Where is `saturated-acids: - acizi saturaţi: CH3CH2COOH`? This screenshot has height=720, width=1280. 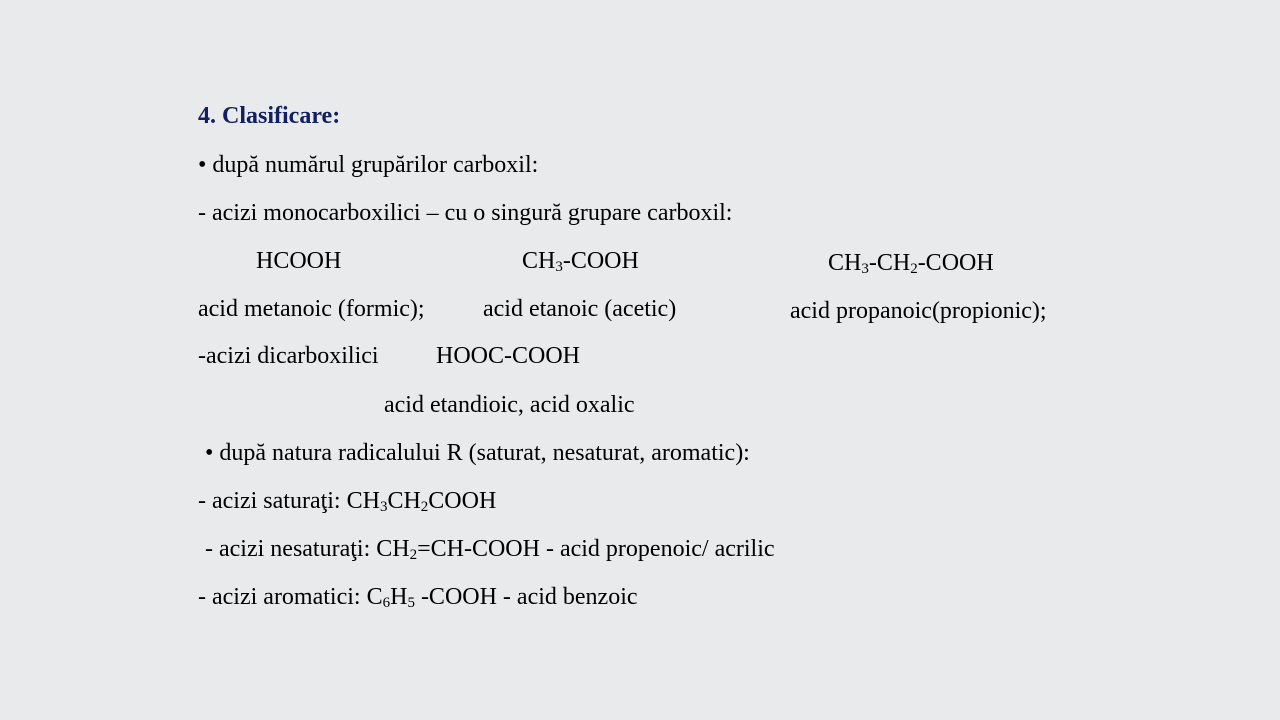
saturated-acids: - acizi saturaţi: CH3CH2COOH is located at coordinates (347, 501).